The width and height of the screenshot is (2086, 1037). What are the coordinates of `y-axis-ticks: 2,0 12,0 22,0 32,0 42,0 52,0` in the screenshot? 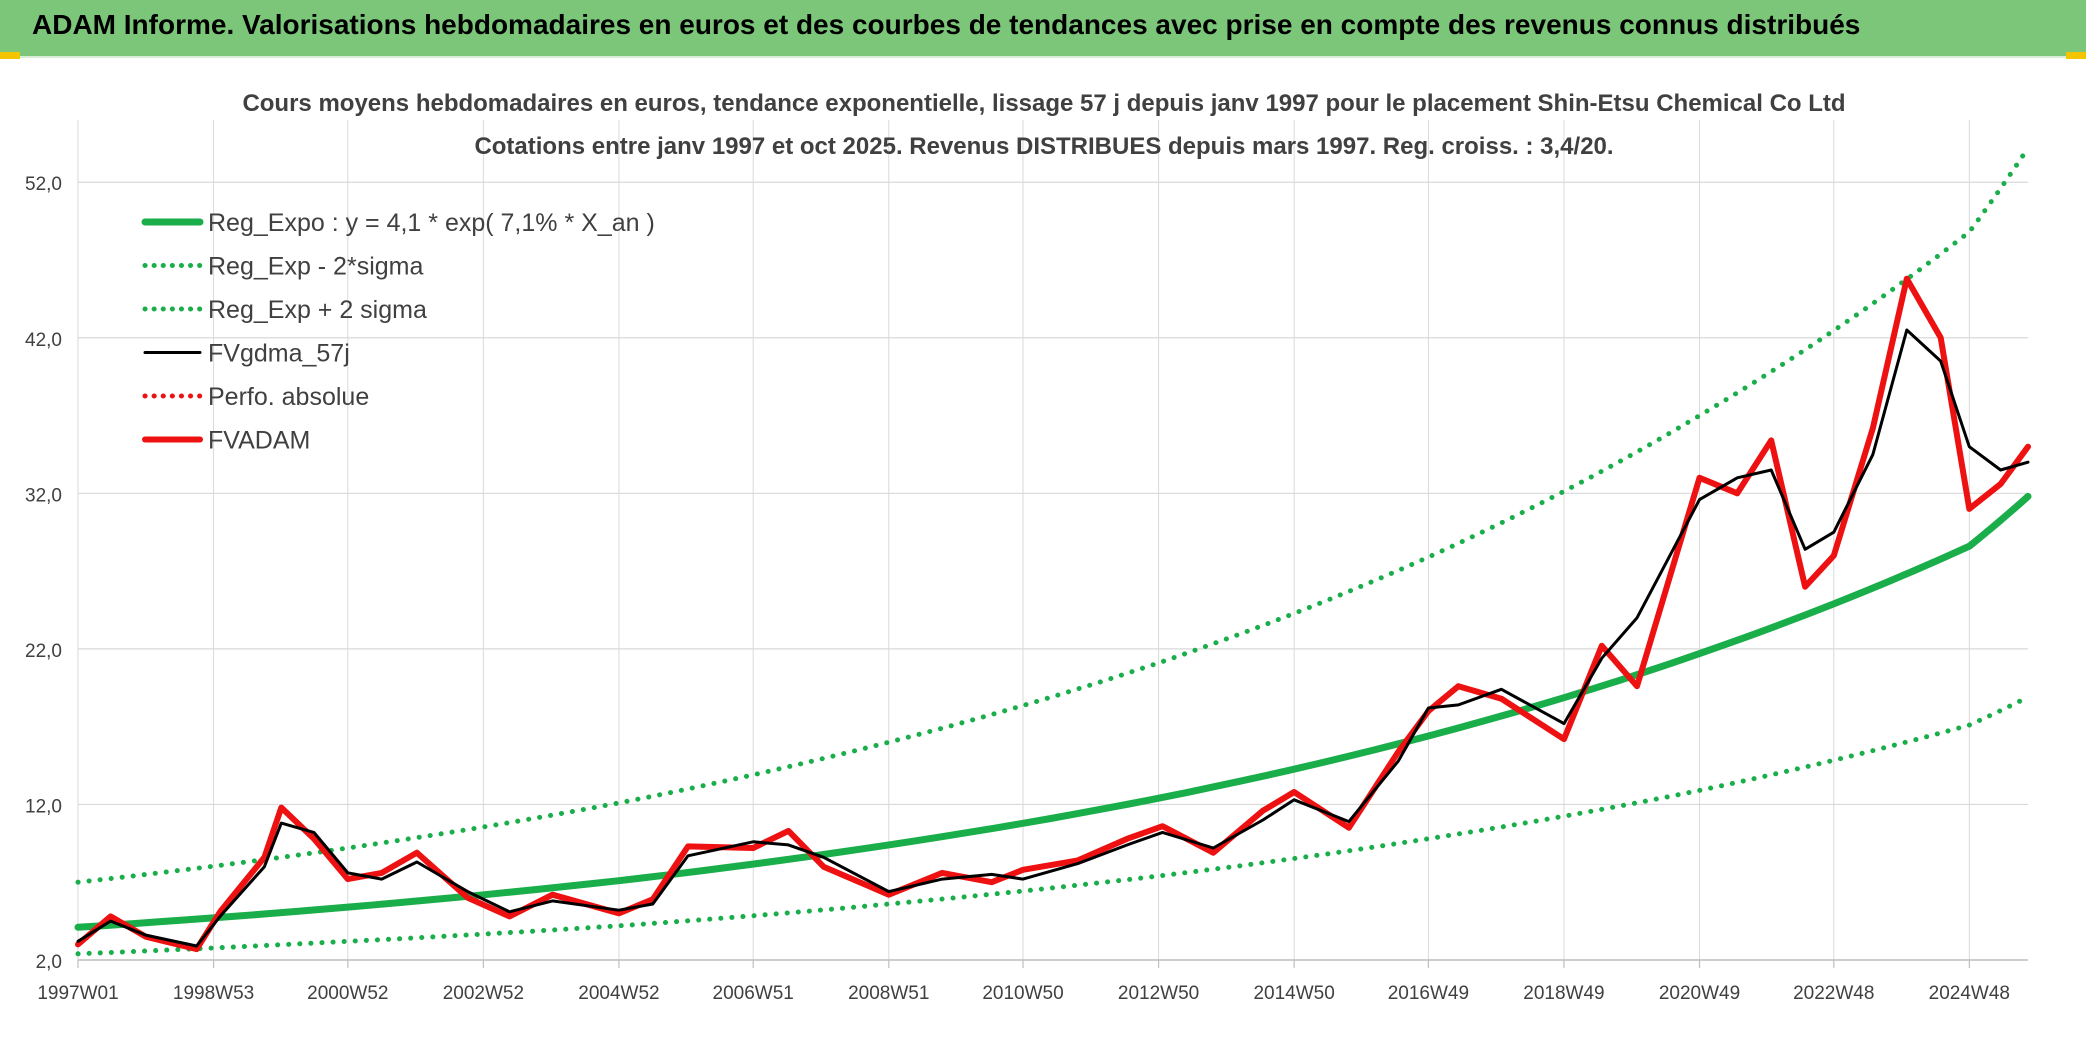 It's located at (43, 573).